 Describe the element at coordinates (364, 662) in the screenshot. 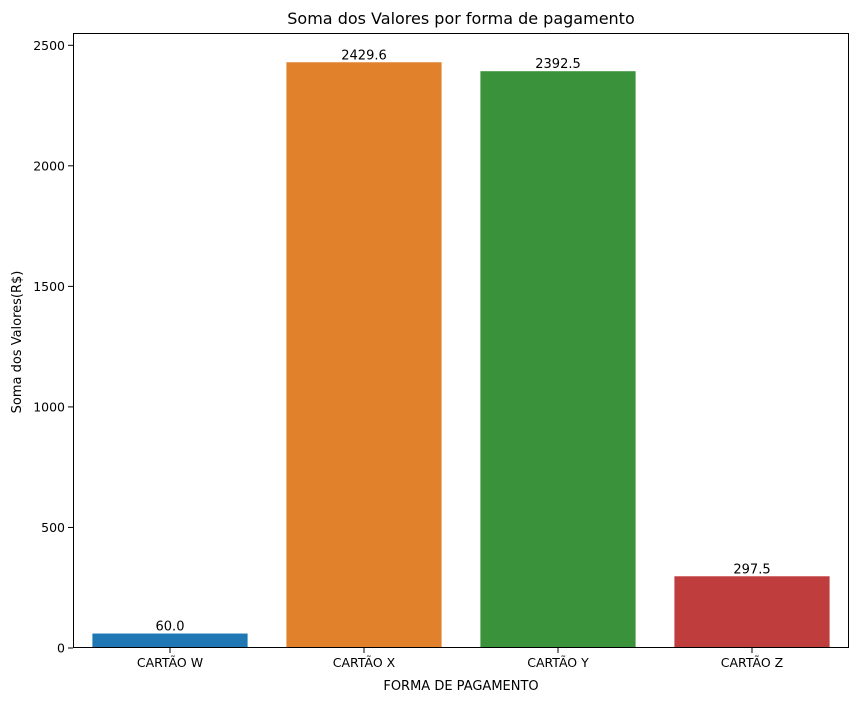

I see `x-tick-label-2: CARTÃO X` at that location.